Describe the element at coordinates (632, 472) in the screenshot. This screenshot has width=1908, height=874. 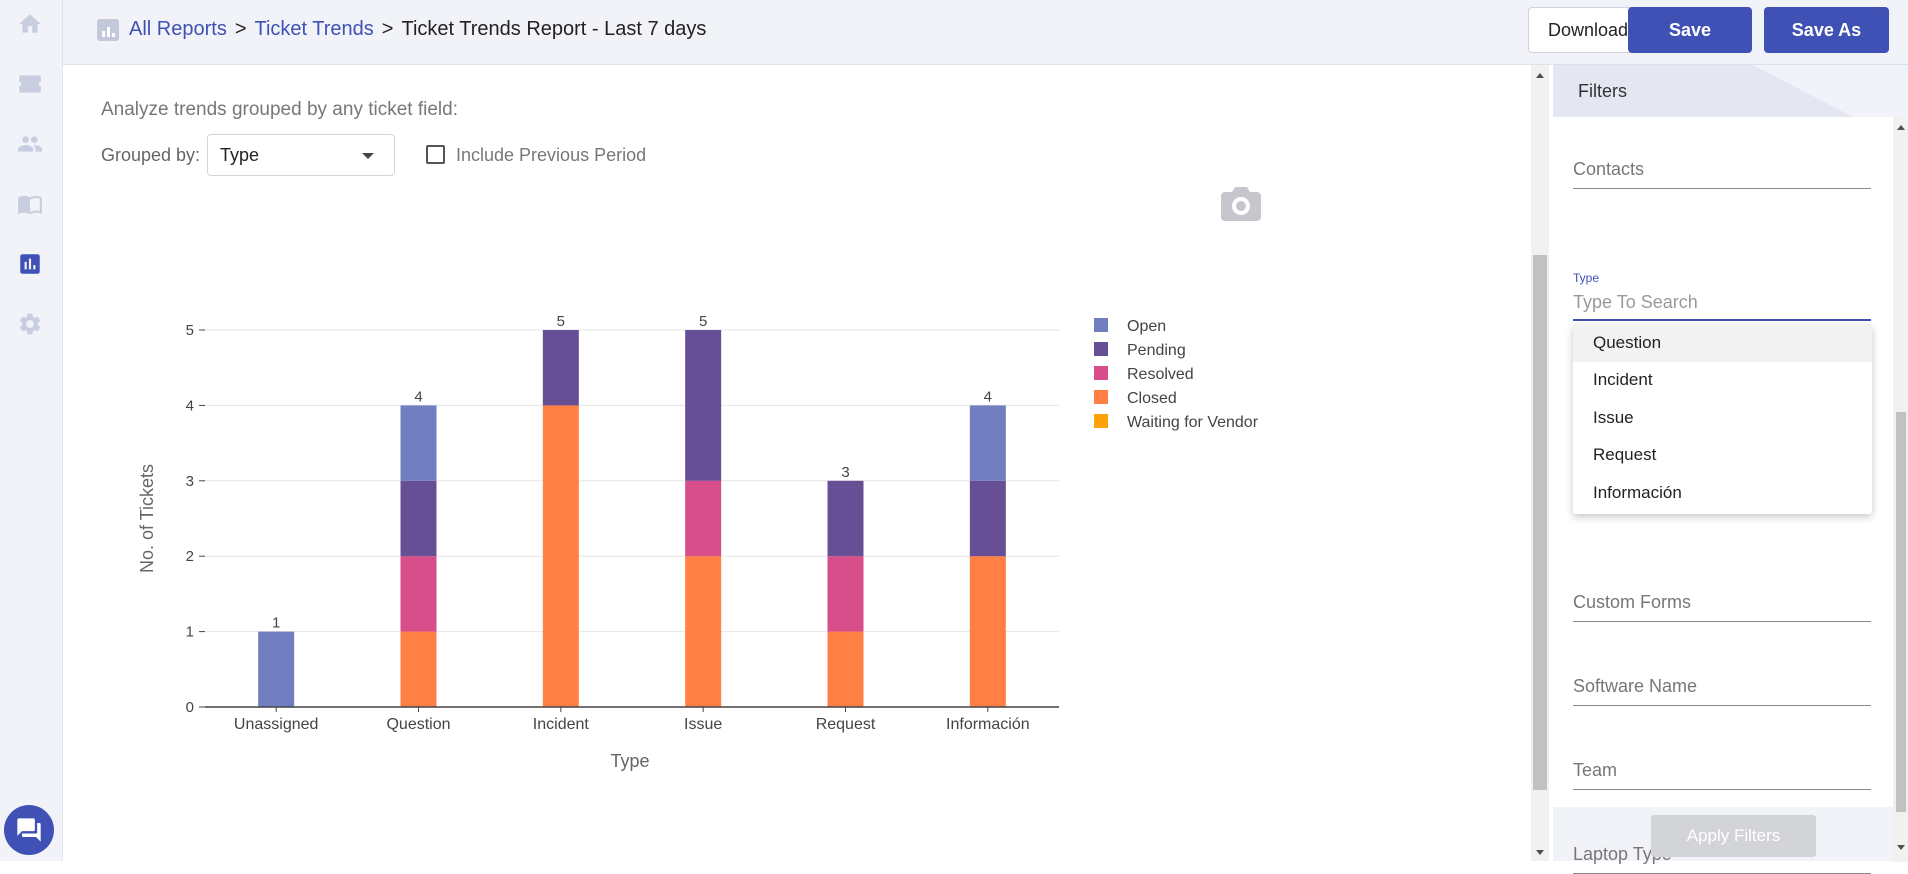
I see `chart-total-labels: 1 4 5 5 3 4` at that location.